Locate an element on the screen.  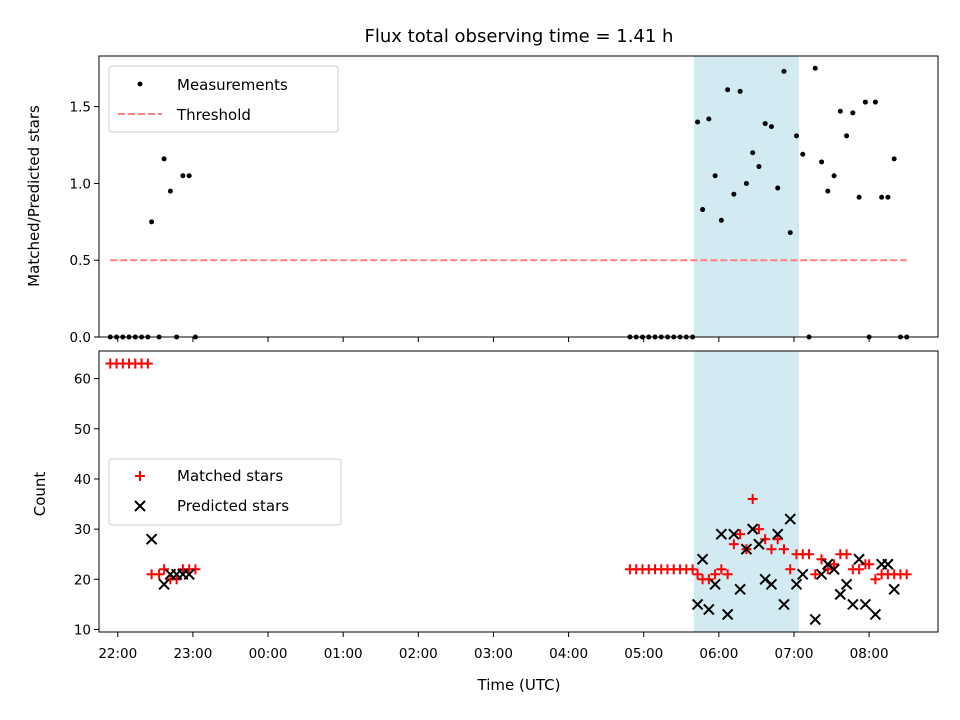
figure-title: Flux total observing time = 1.41 h is located at coordinates (519, 36).